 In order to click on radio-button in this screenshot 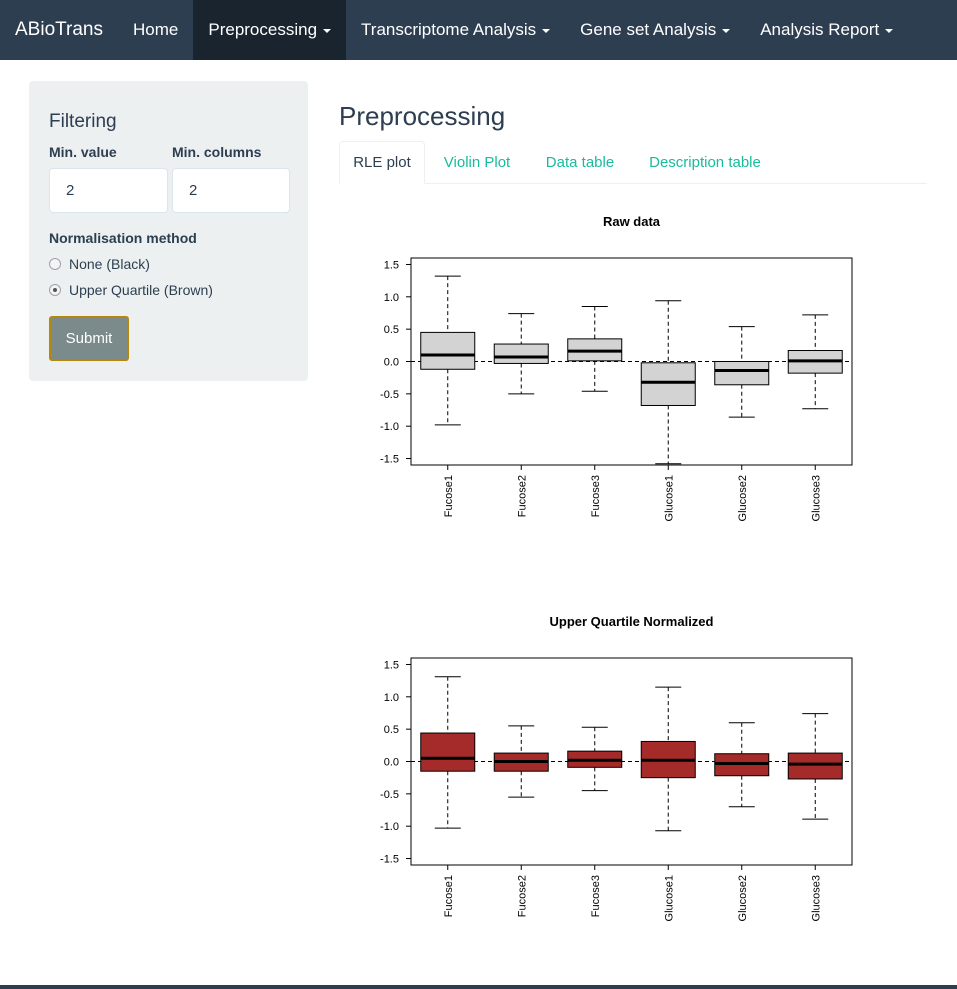, I will do `click(55, 264)`.